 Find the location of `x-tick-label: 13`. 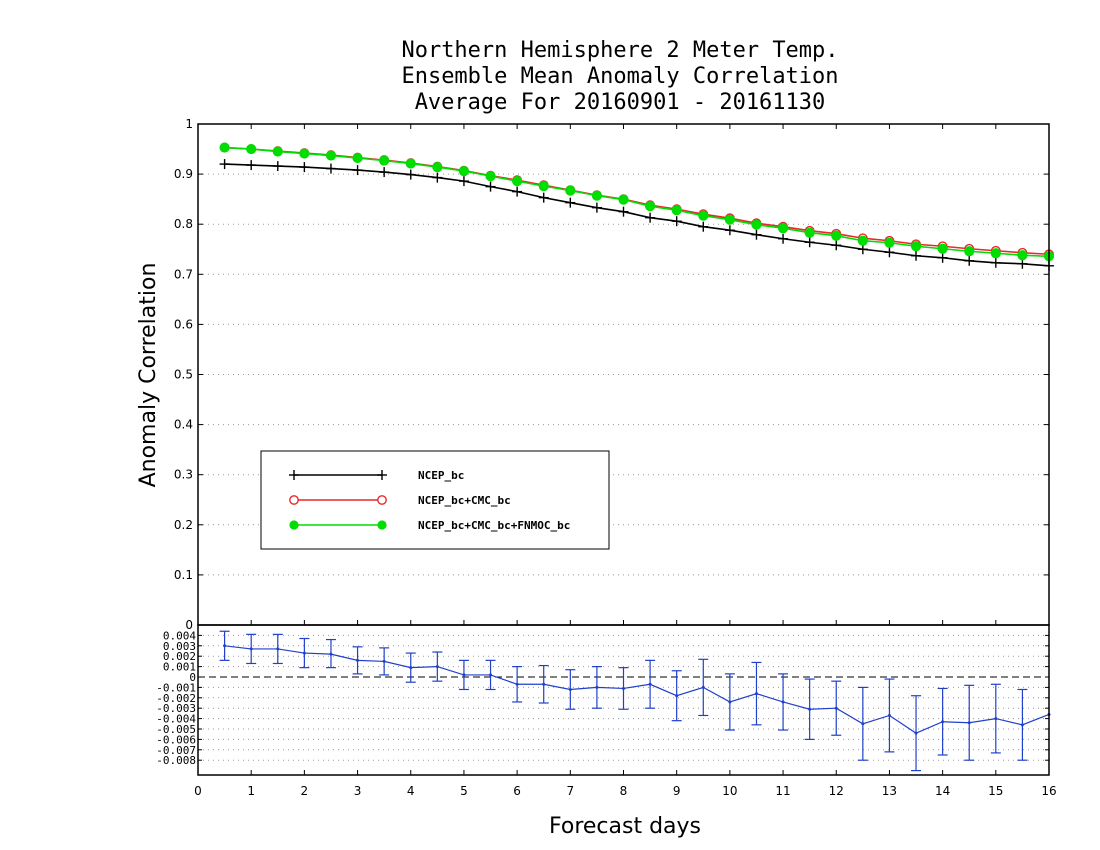

x-tick-label: 13 is located at coordinates (889, 791).